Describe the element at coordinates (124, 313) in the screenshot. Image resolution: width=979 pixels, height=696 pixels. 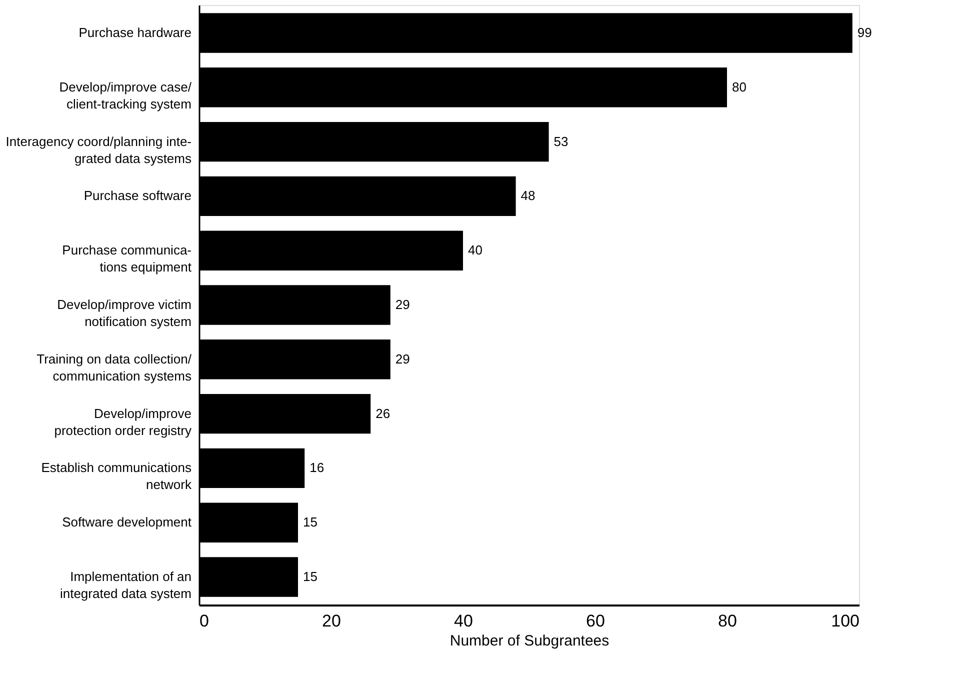
I see `y-tick-label: Develop/improve victim notification system` at that location.